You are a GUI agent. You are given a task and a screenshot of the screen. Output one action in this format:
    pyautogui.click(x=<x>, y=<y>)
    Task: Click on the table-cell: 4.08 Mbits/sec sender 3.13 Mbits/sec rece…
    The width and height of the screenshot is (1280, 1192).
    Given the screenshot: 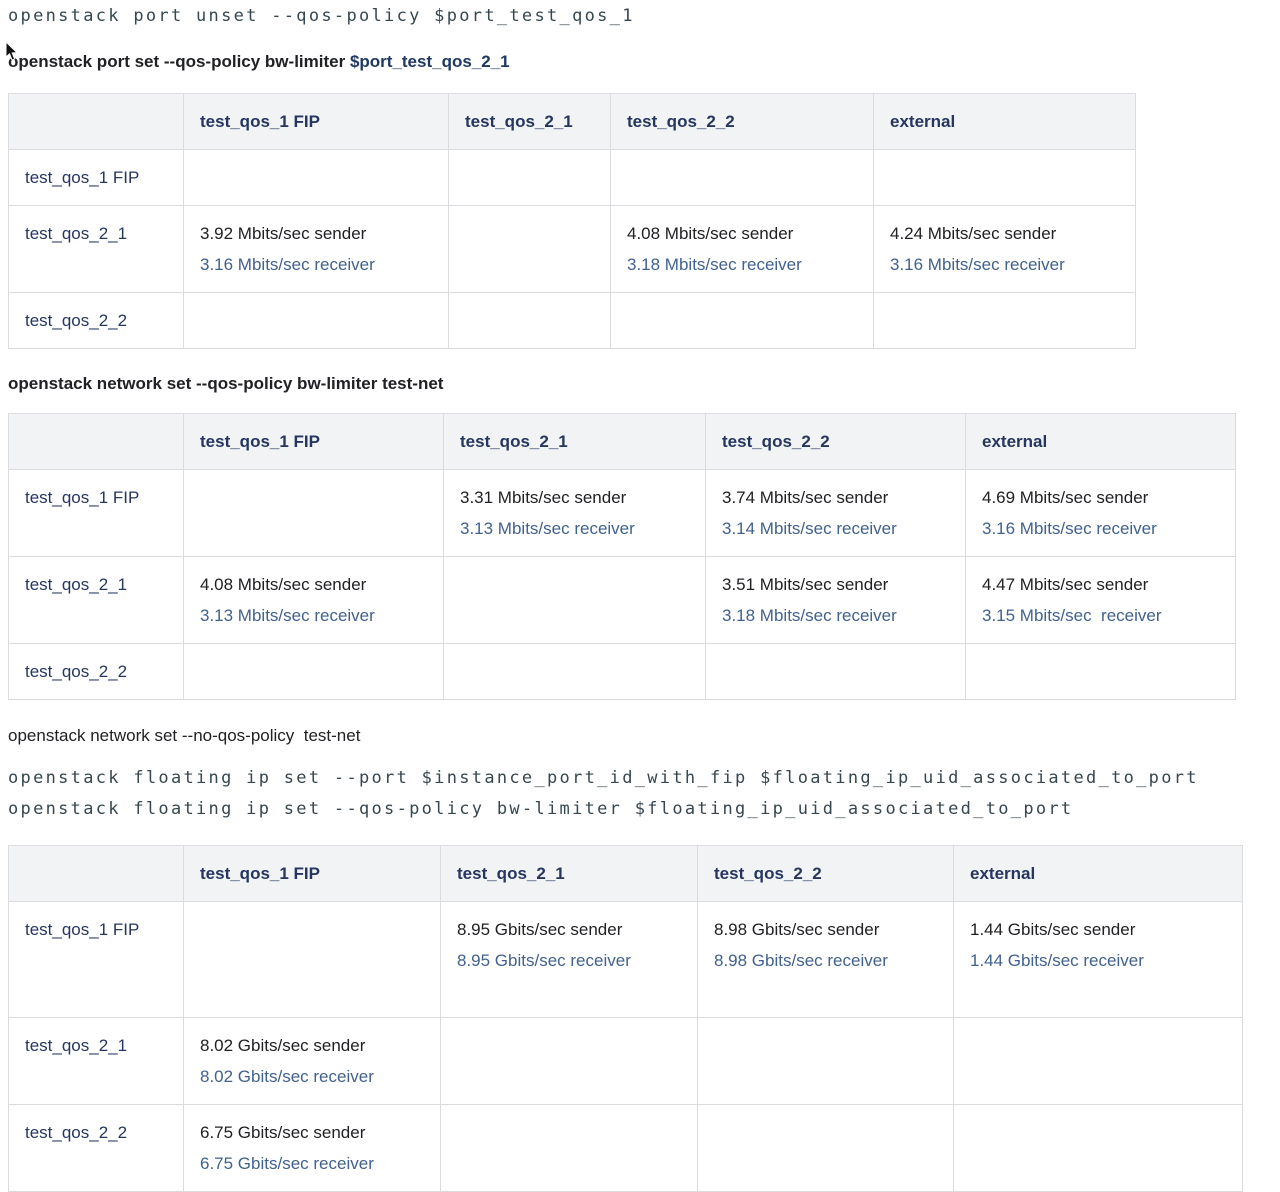 What is the action you would take?
    pyautogui.click(x=313, y=600)
    